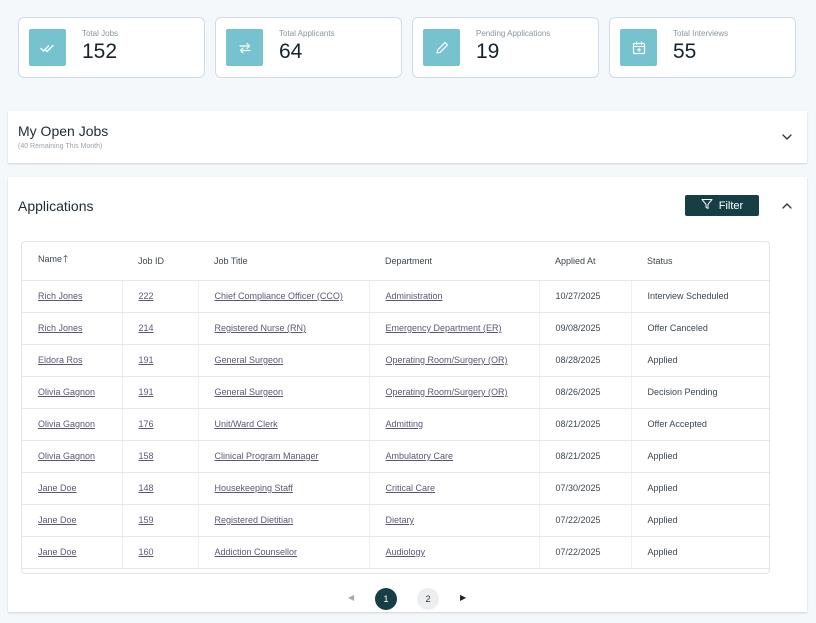  I want to click on job-id-link: 160, so click(146, 552).